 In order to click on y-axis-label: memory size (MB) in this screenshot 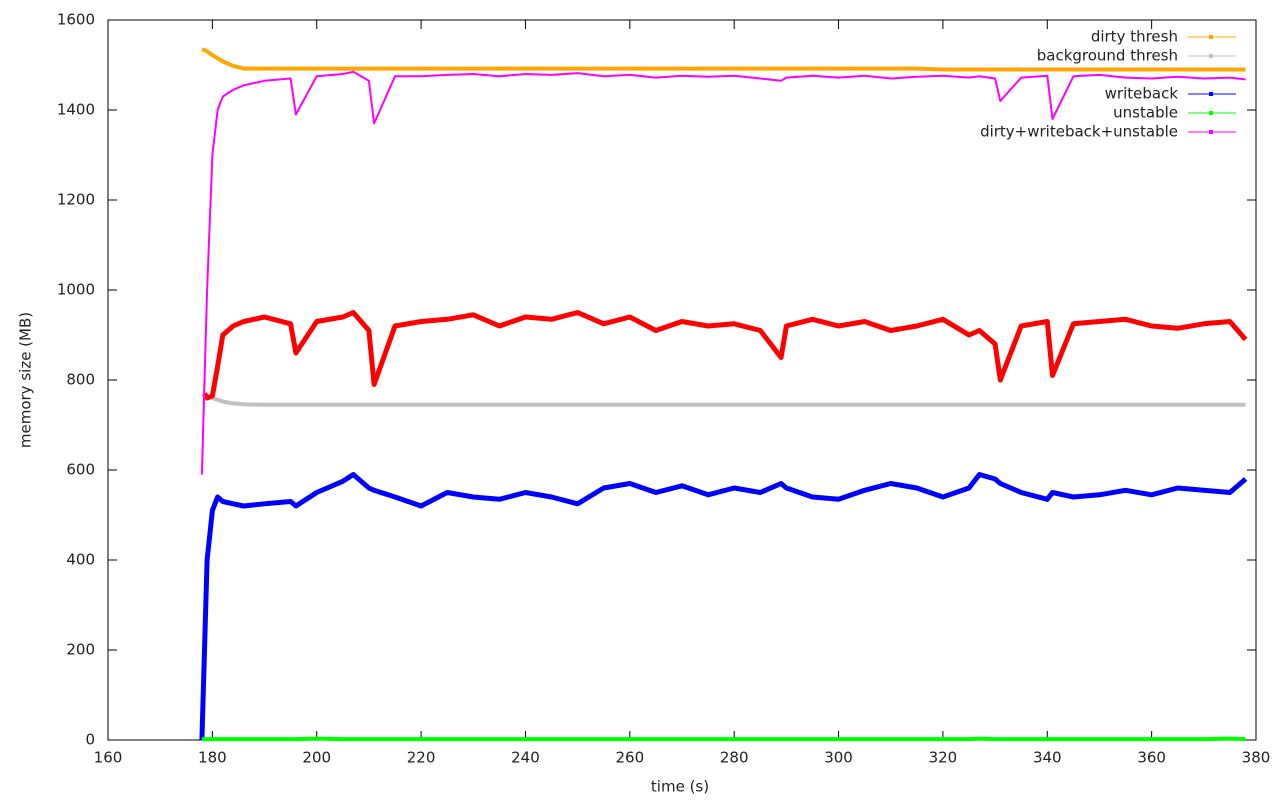, I will do `click(26, 380)`.